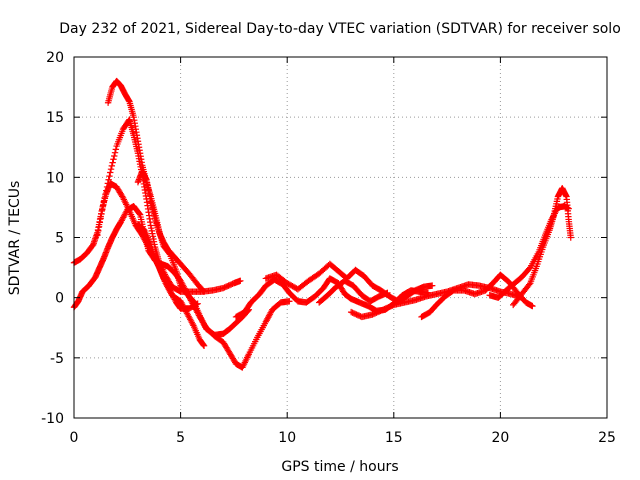 Image resolution: width=640 pixels, height=480 pixels. What do you see at coordinates (74, 438) in the screenshot?
I see `x-tick-label: 0` at bounding box center [74, 438].